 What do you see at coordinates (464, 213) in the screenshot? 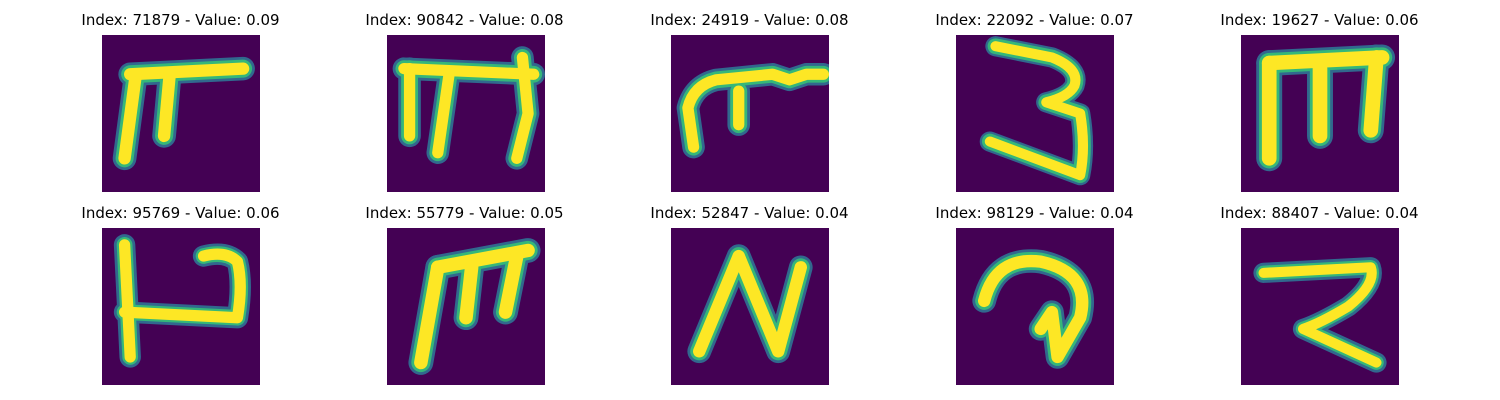
I see `panel-title: Index: 55779 - Value: 0.05` at bounding box center [464, 213].